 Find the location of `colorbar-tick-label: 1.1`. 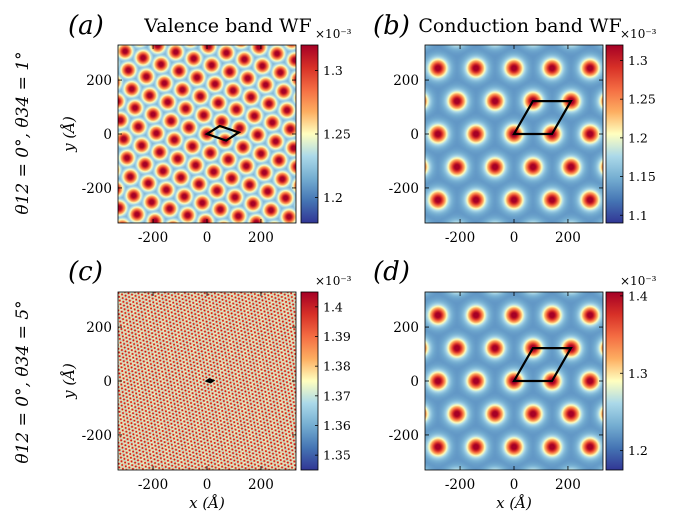

colorbar-tick-label: 1.1 is located at coordinates (638, 215).